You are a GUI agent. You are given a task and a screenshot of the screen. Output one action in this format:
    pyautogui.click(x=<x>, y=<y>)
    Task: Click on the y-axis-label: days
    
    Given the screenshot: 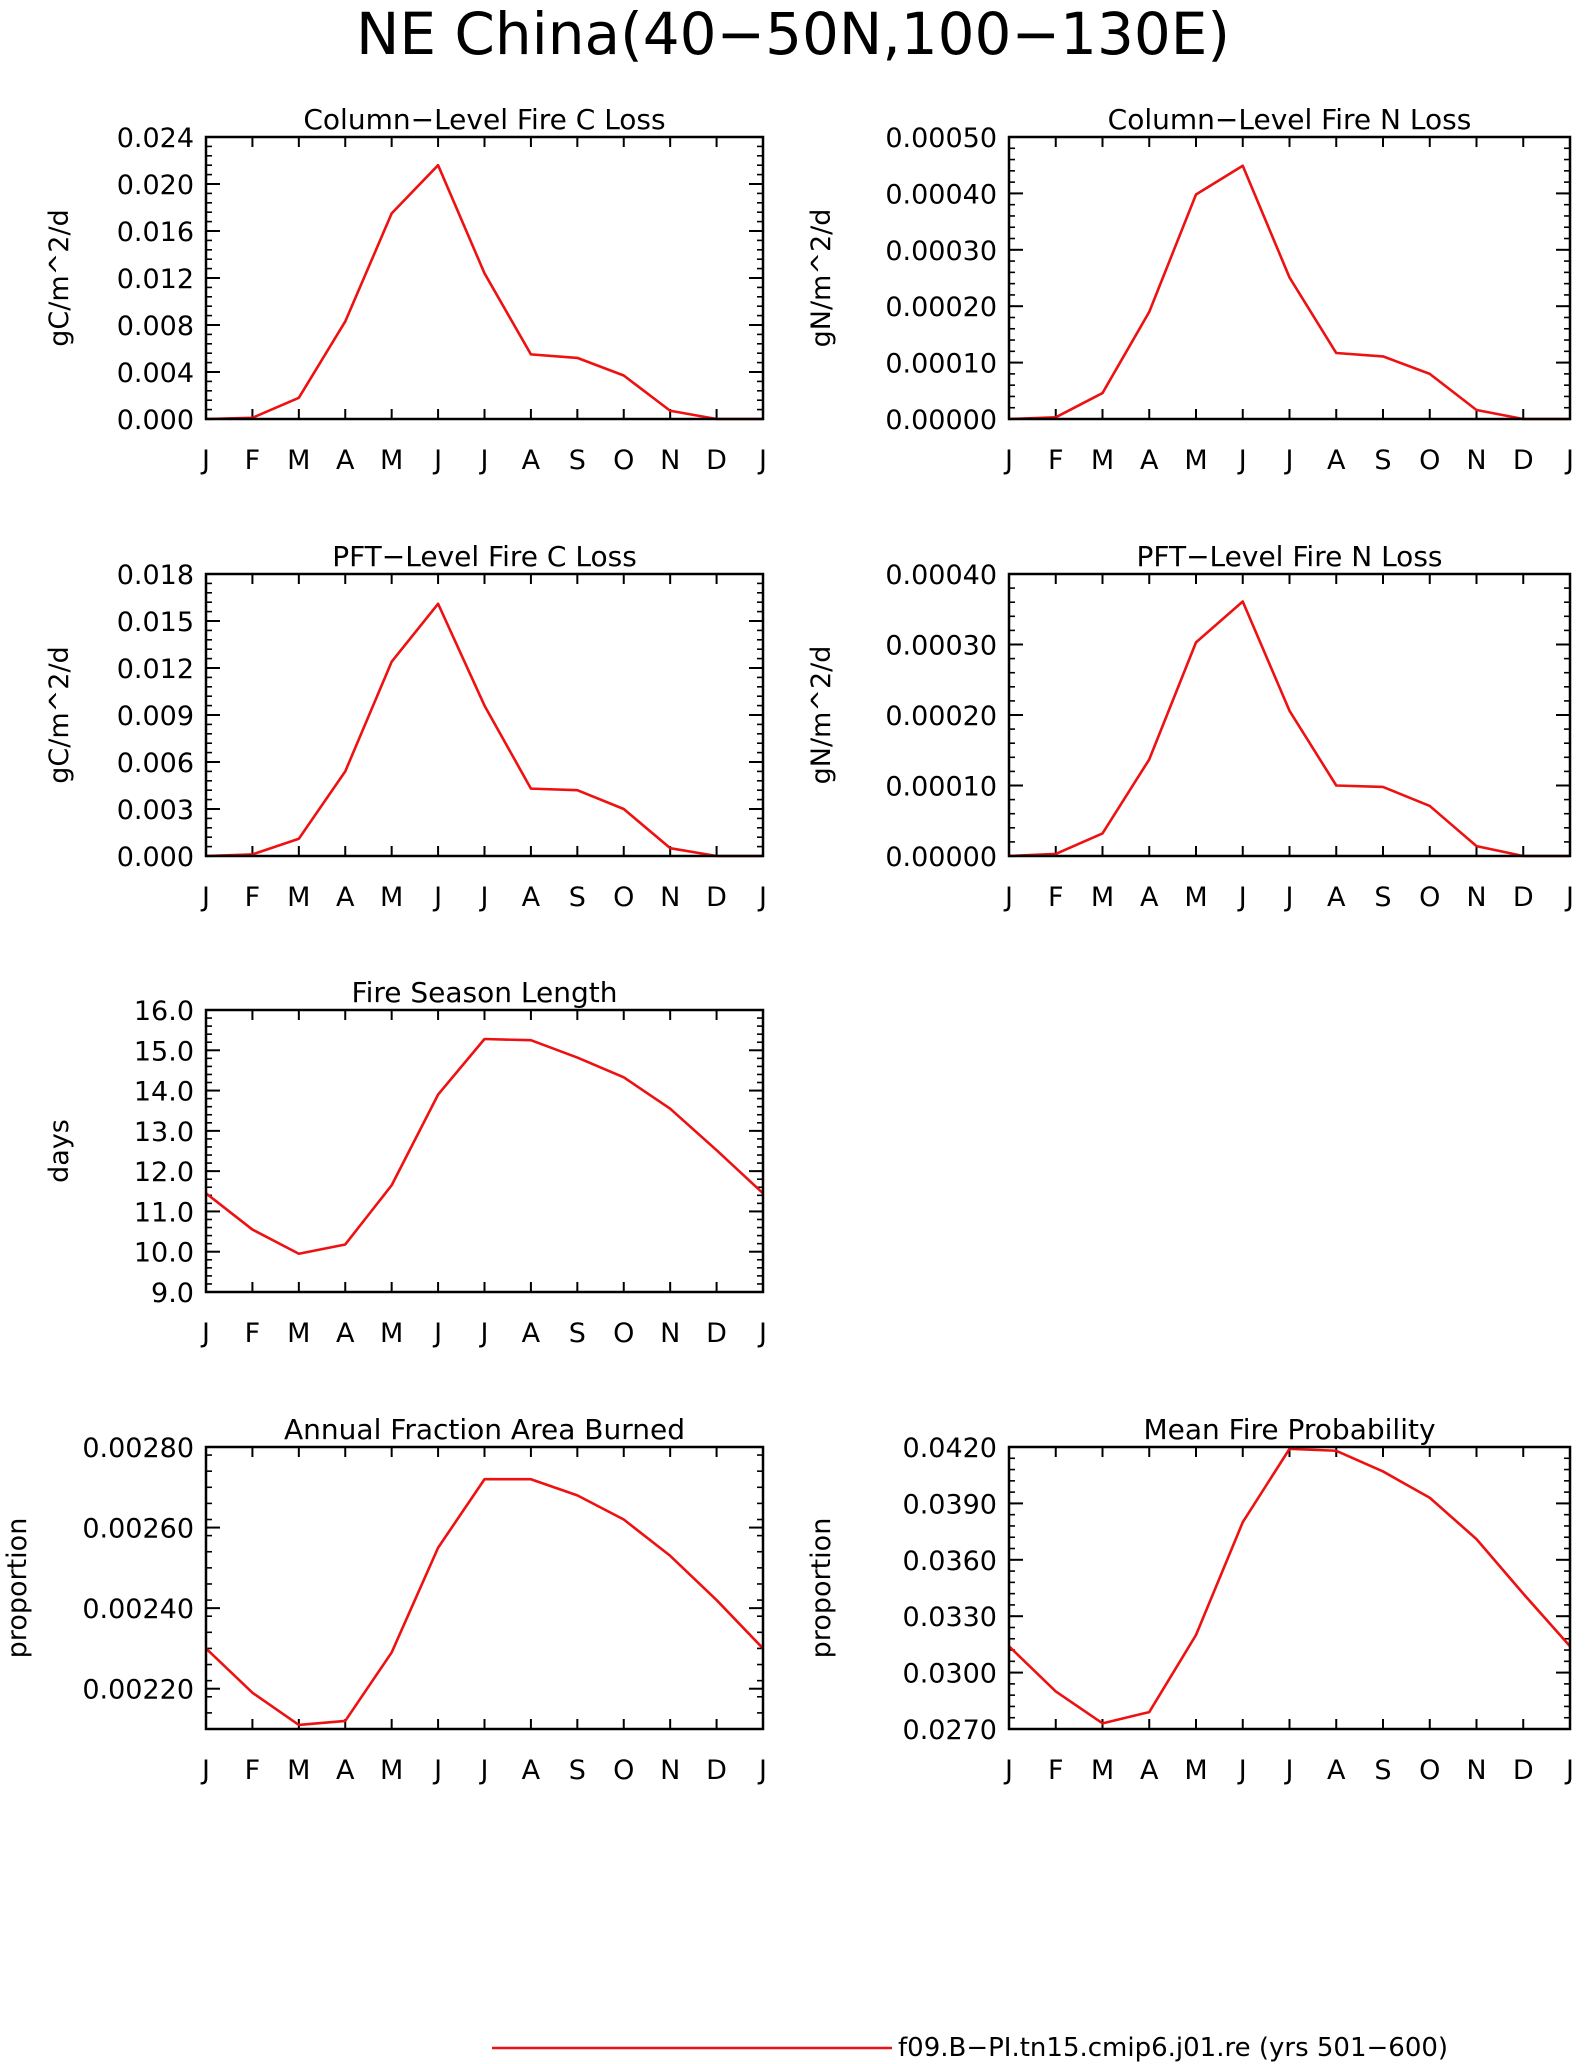 What is the action you would take?
    pyautogui.click(x=59, y=1151)
    